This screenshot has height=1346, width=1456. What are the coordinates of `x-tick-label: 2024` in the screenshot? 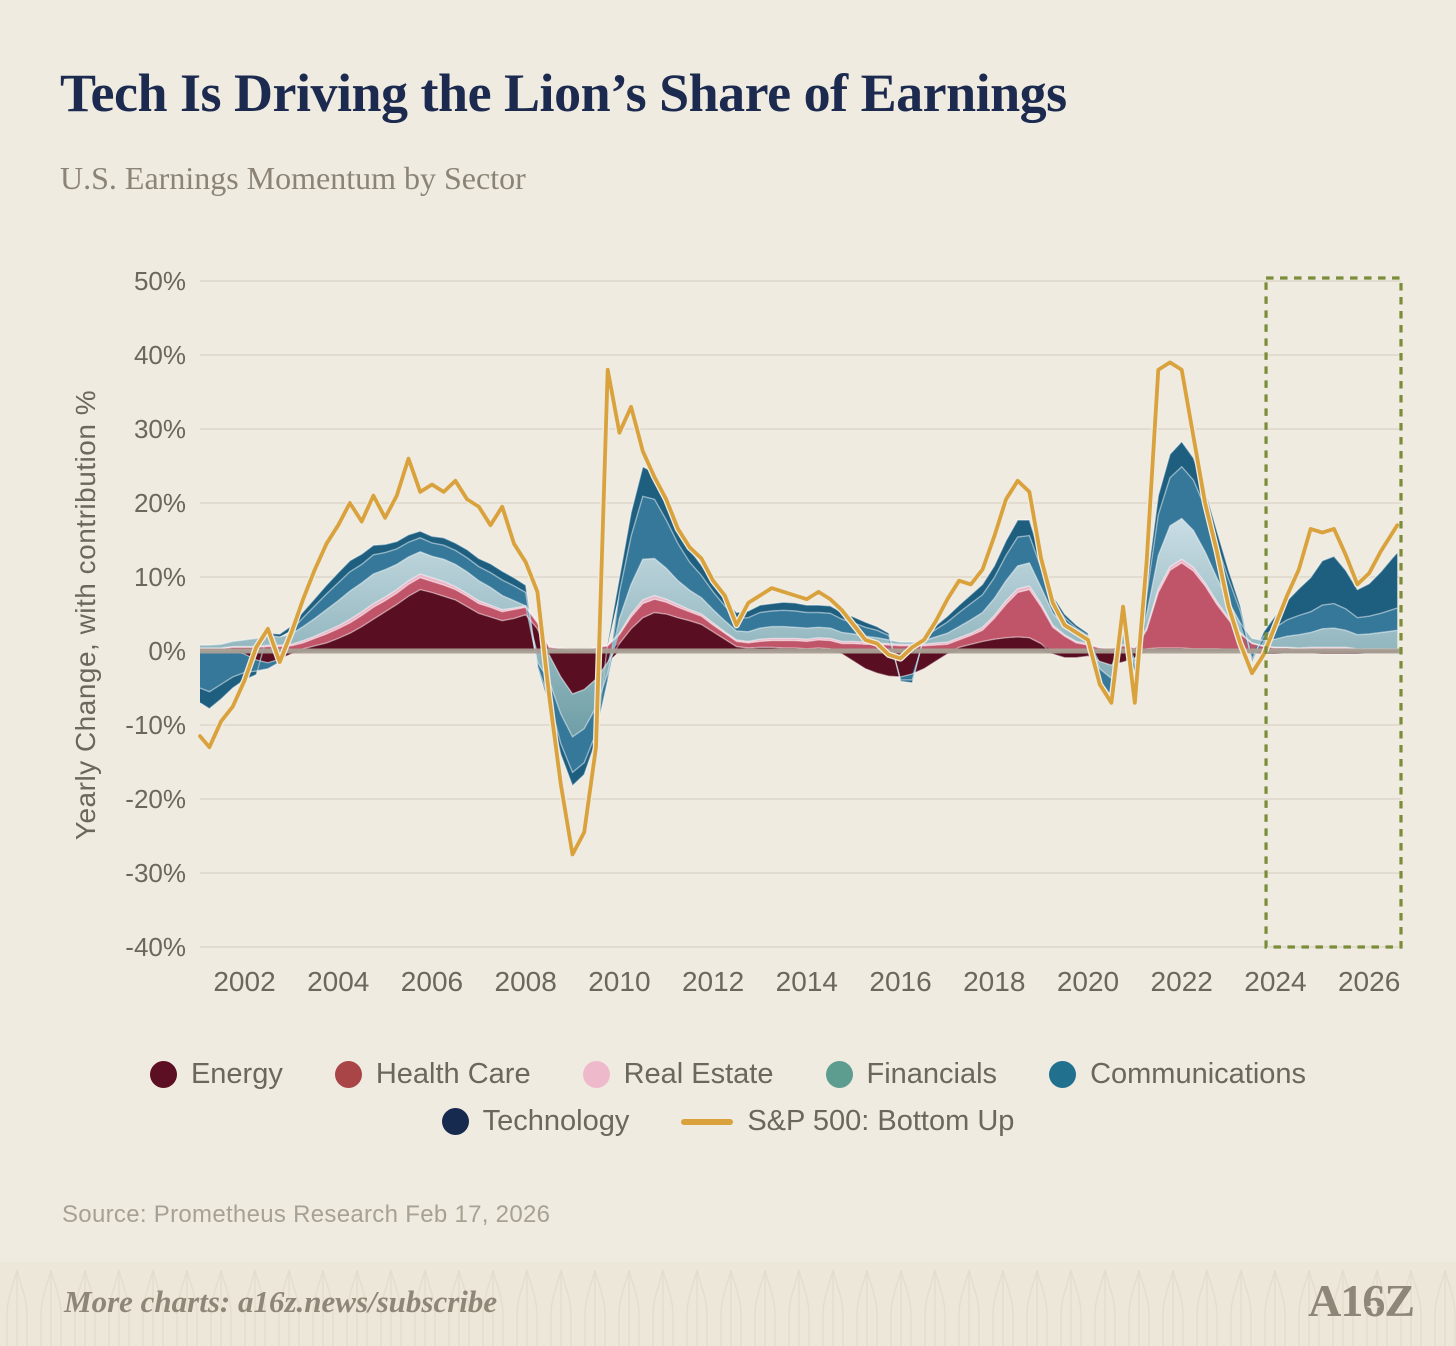 It's located at (1275, 981).